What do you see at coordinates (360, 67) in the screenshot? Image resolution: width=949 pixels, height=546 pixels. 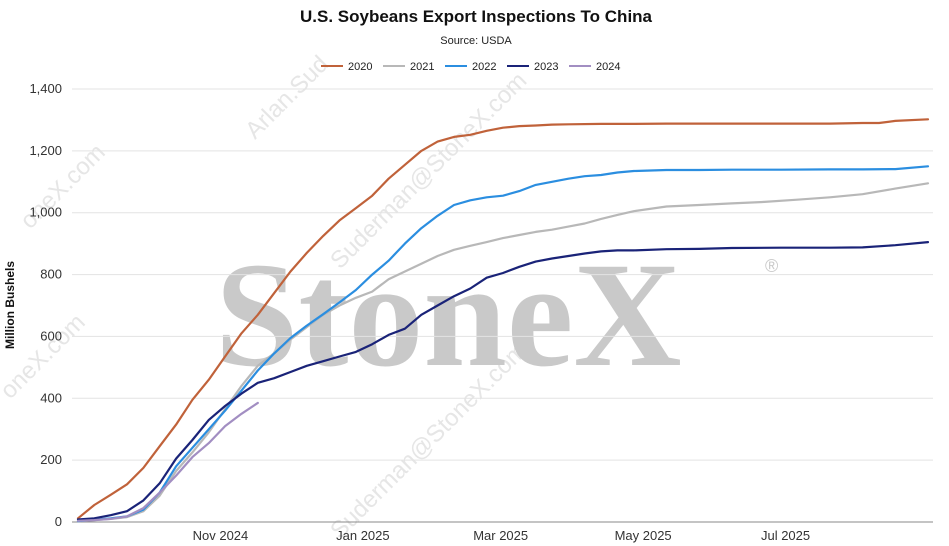 I see `legend-label: 2020` at bounding box center [360, 67].